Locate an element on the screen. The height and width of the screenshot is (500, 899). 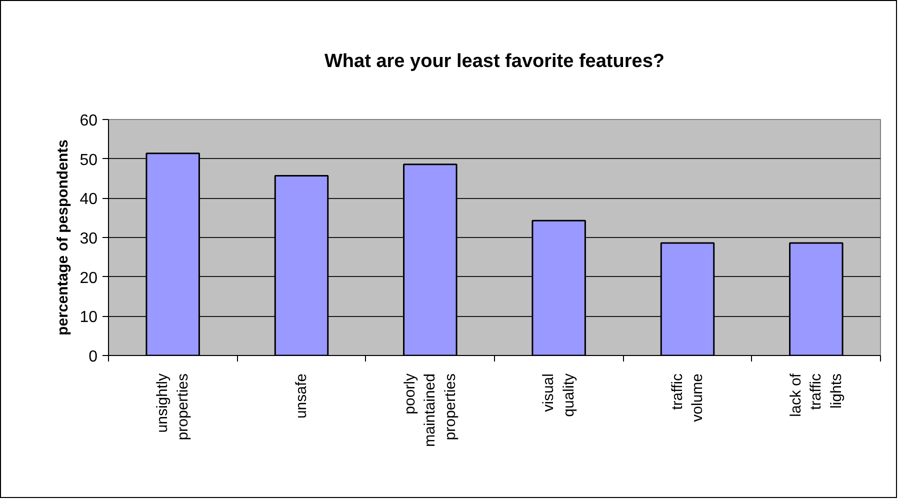
y-tick-label: 0 is located at coordinates (93, 357).